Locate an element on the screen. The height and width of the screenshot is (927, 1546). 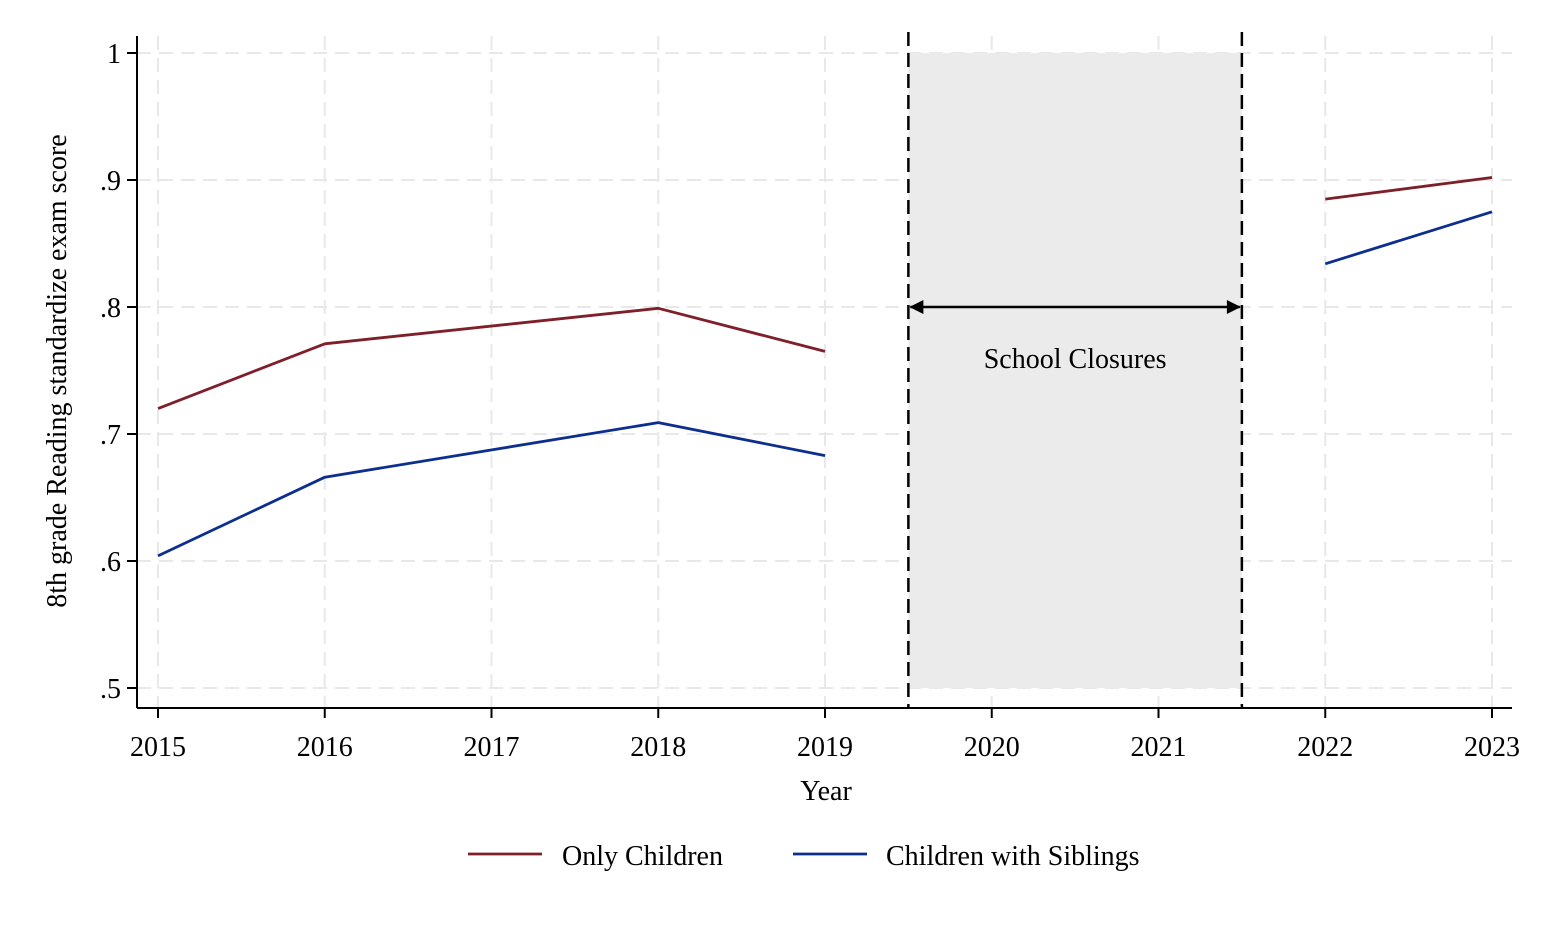
legend-label-2: Children with Siblings is located at coordinates (1013, 856).